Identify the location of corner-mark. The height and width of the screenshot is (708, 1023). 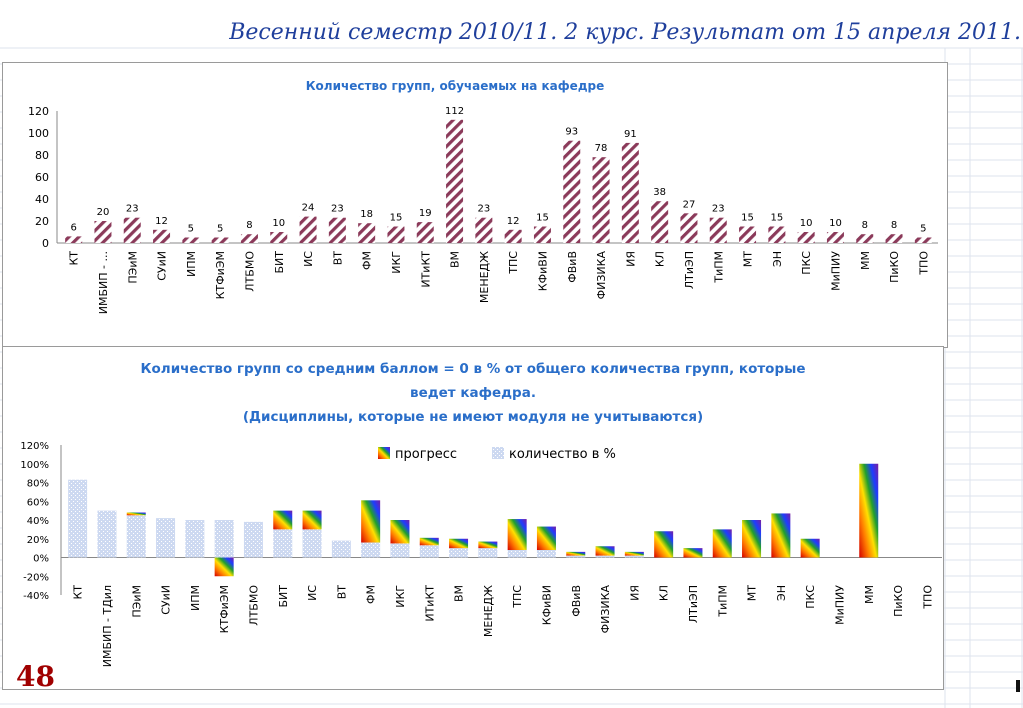
(1018, 686).